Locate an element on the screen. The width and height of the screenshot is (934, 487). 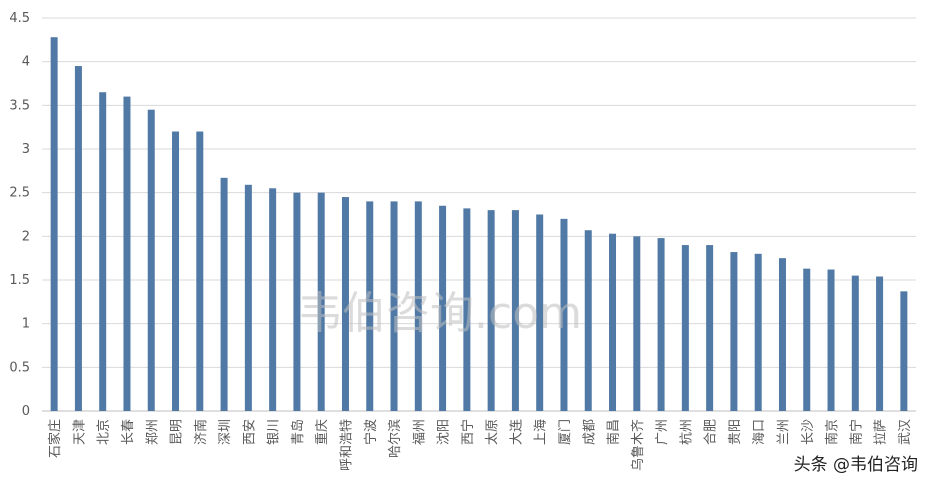
x-tick-label: 济南 is located at coordinates (201, 432).